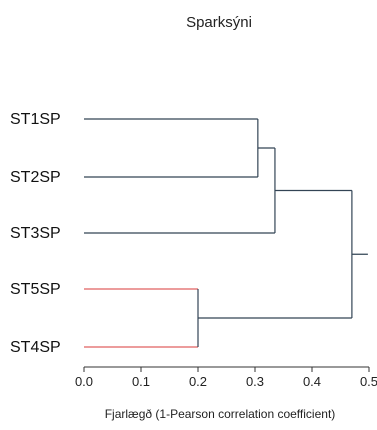  Describe the element at coordinates (198, 381) in the screenshot. I see `x-tick-label-2: 0.2` at that location.